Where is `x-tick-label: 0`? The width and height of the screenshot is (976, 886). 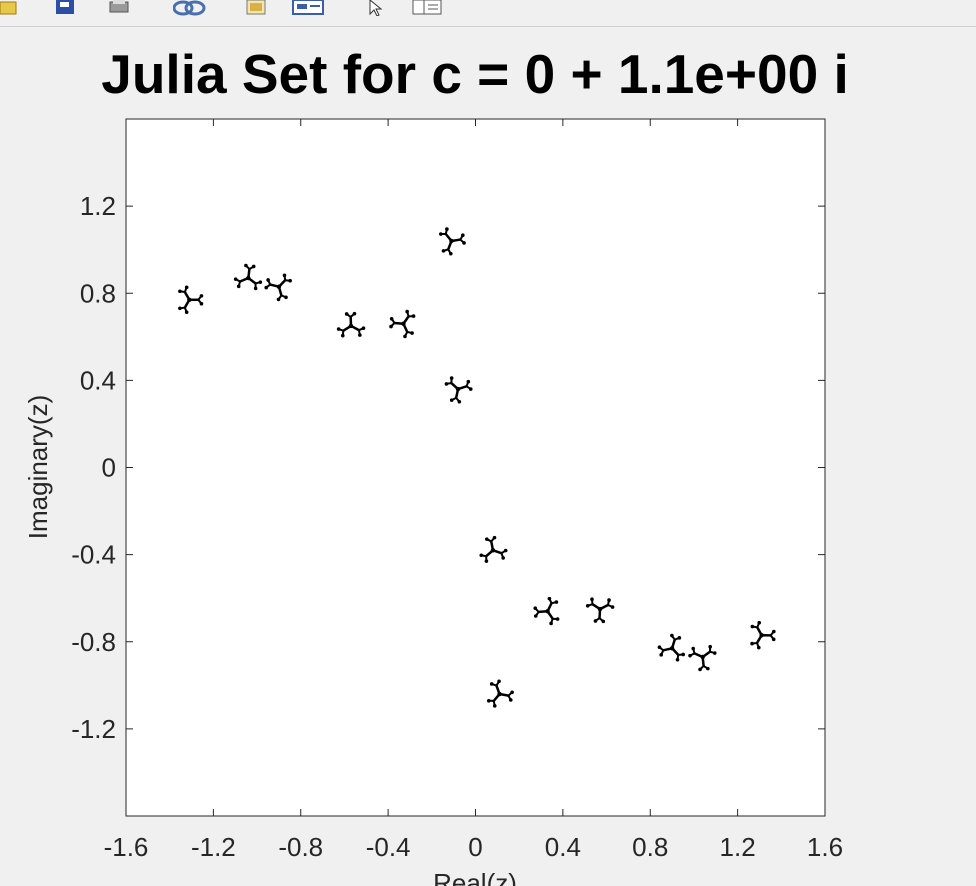
x-tick-label: 0 is located at coordinates (475, 847).